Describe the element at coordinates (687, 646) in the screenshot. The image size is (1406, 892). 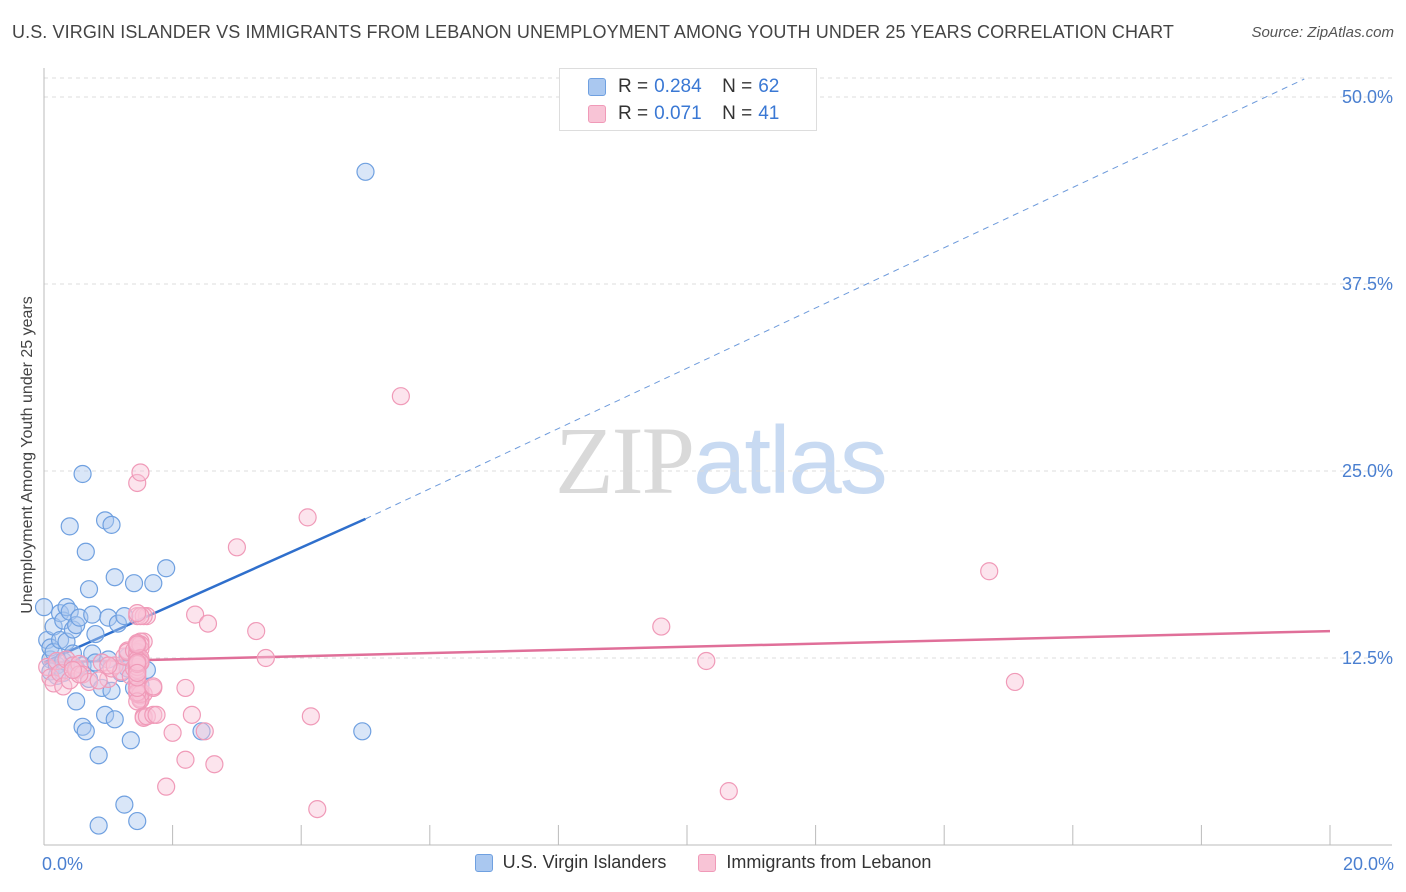
I see `trend-line-lebanon` at that location.